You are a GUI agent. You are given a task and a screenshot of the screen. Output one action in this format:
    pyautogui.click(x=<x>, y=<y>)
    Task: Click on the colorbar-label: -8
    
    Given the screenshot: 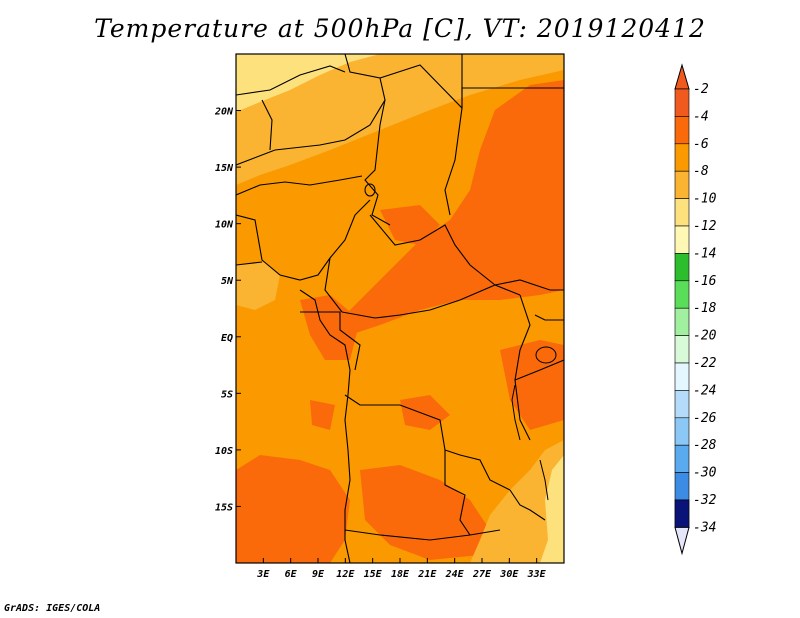 What is the action you would take?
    pyautogui.click(x=701, y=171)
    